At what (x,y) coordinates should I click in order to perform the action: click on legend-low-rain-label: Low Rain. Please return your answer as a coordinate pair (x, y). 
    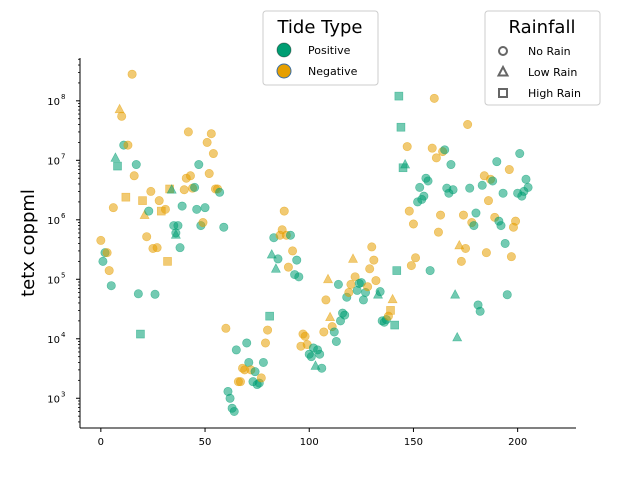
    Looking at the image, I should click on (552, 72).